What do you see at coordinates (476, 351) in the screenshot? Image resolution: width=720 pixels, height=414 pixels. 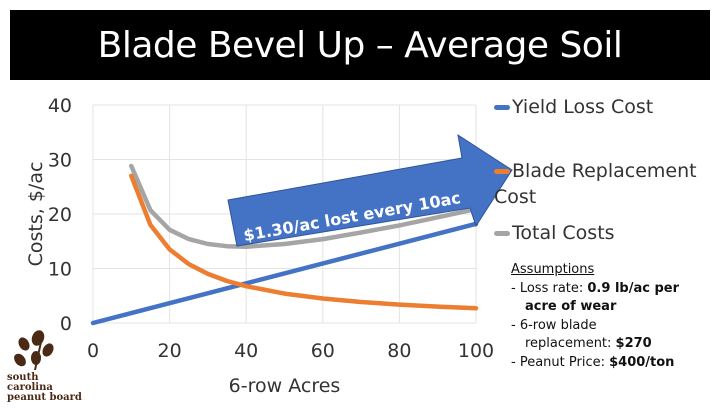 I see `x-tick-label: 100` at bounding box center [476, 351].